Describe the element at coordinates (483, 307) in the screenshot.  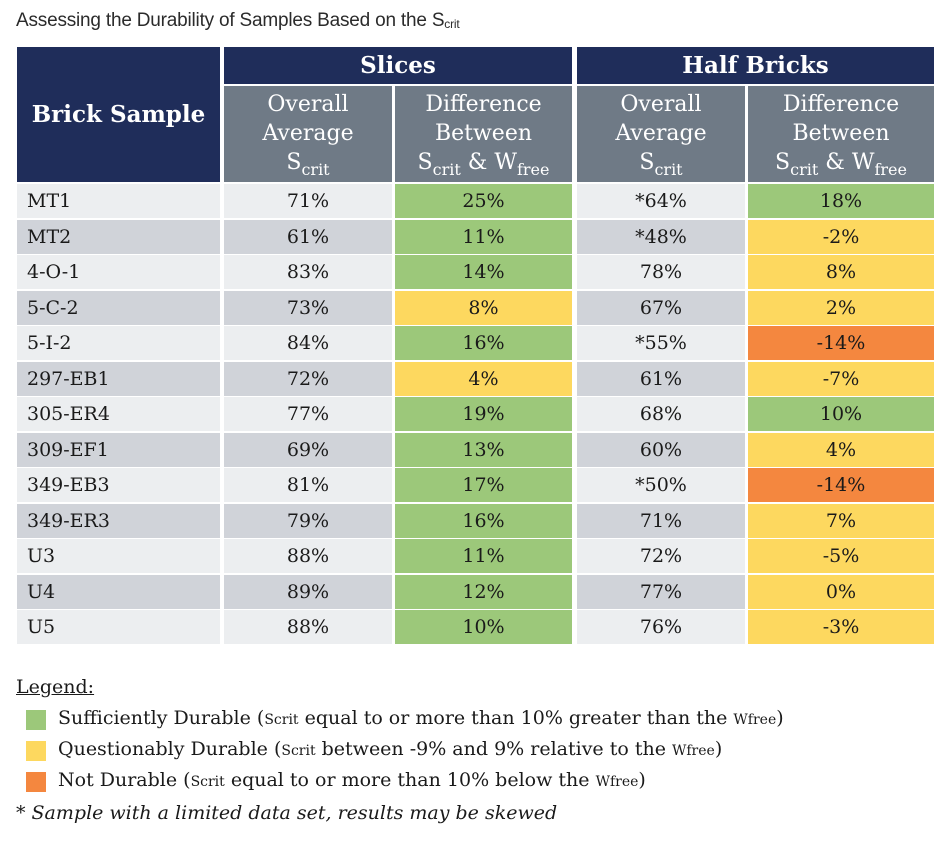
I see `slices-difference-cell: 8%` at that location.